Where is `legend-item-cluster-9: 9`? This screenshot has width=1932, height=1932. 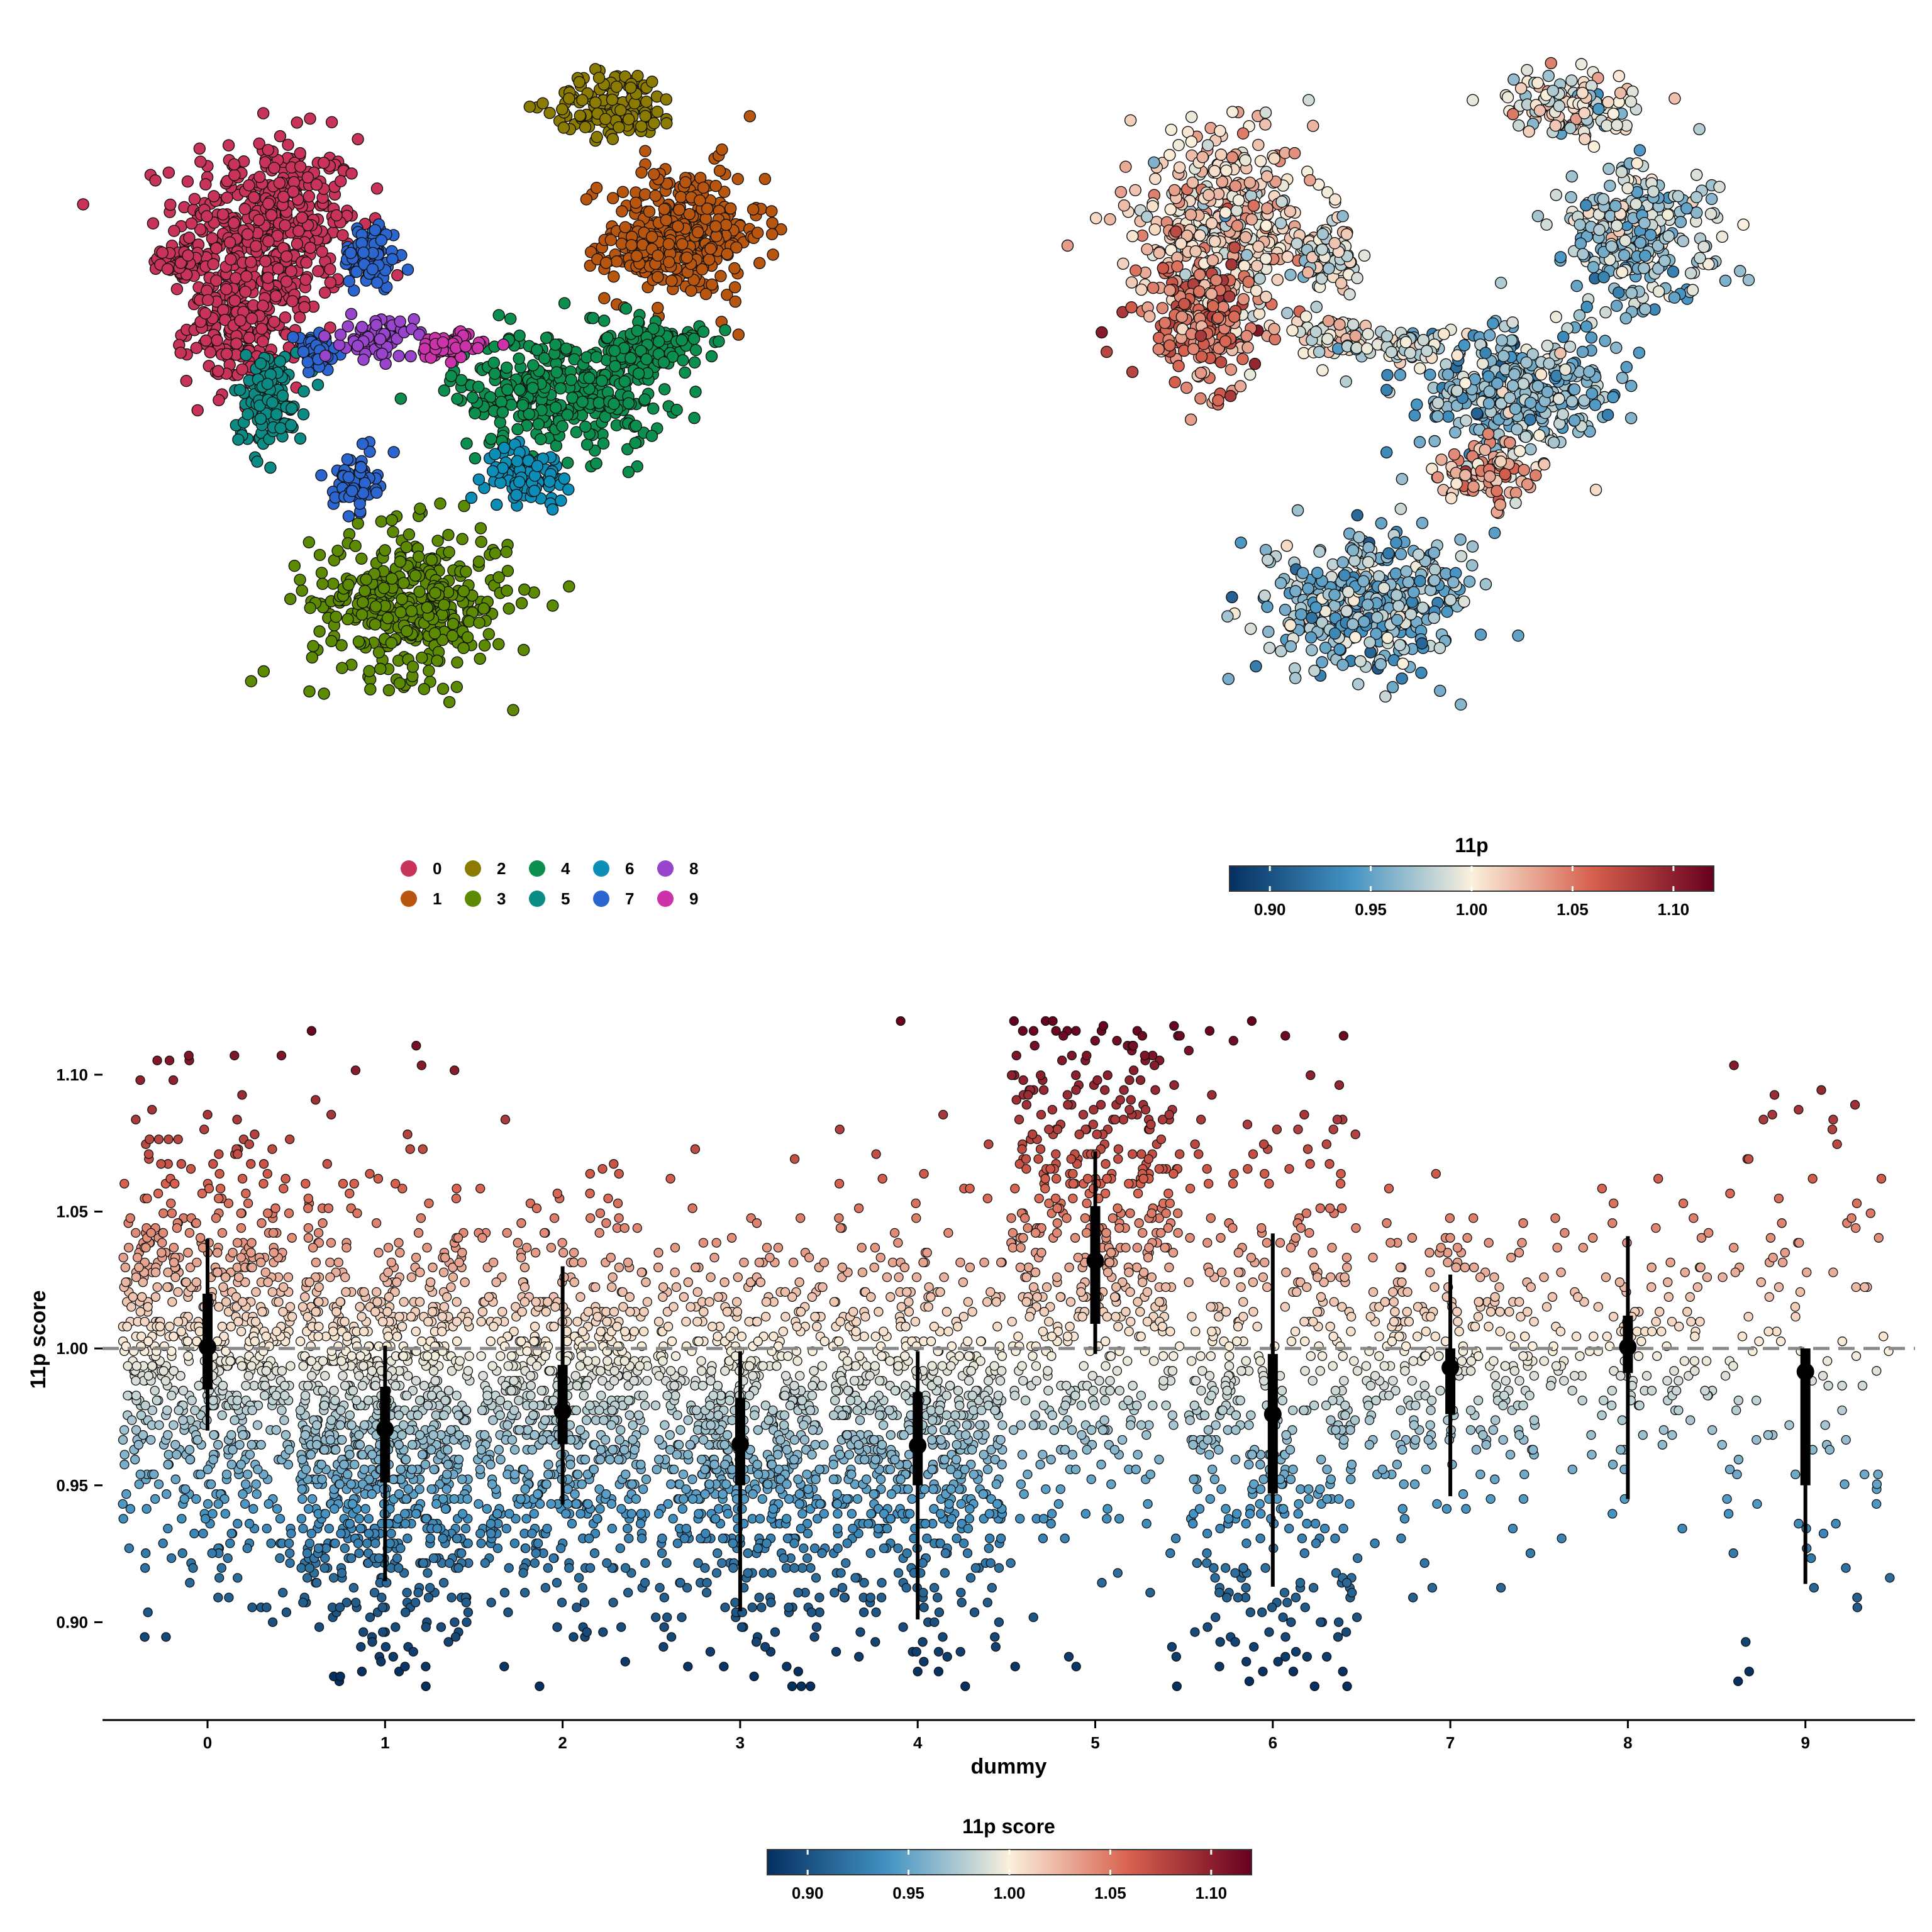 legend-item-cluster-9: 9 is located at coordinates (677, 898).